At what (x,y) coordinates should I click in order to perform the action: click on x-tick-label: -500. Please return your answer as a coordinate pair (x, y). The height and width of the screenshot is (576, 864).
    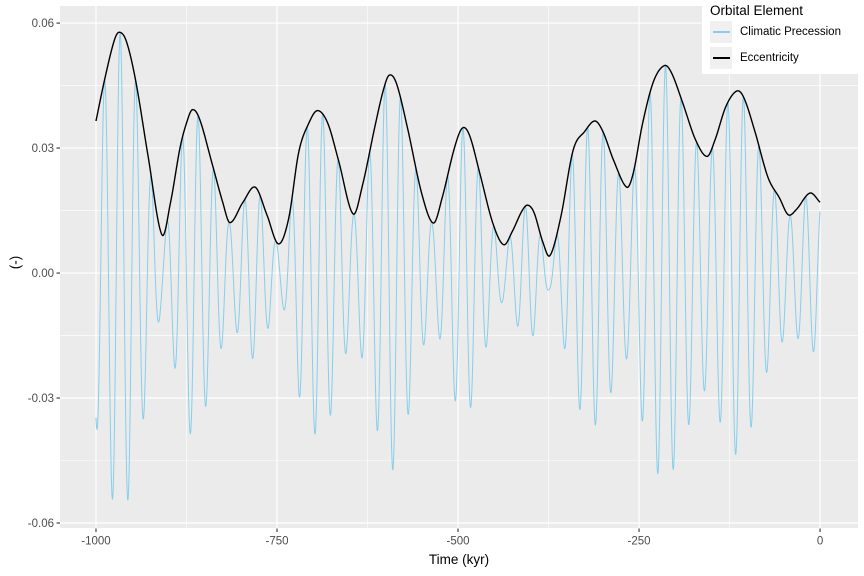
    Looking at the image, I should click on (458, 542).